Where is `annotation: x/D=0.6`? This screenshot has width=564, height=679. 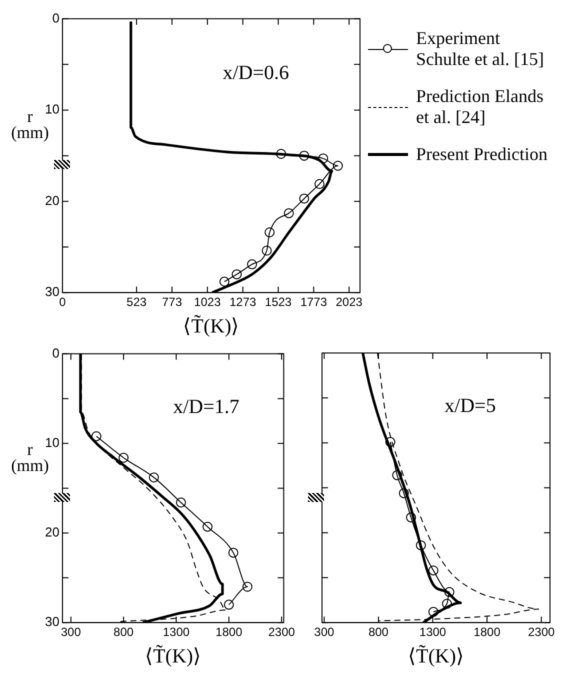 annotation: x/D=0.6 is located at coordinates (255, 73).